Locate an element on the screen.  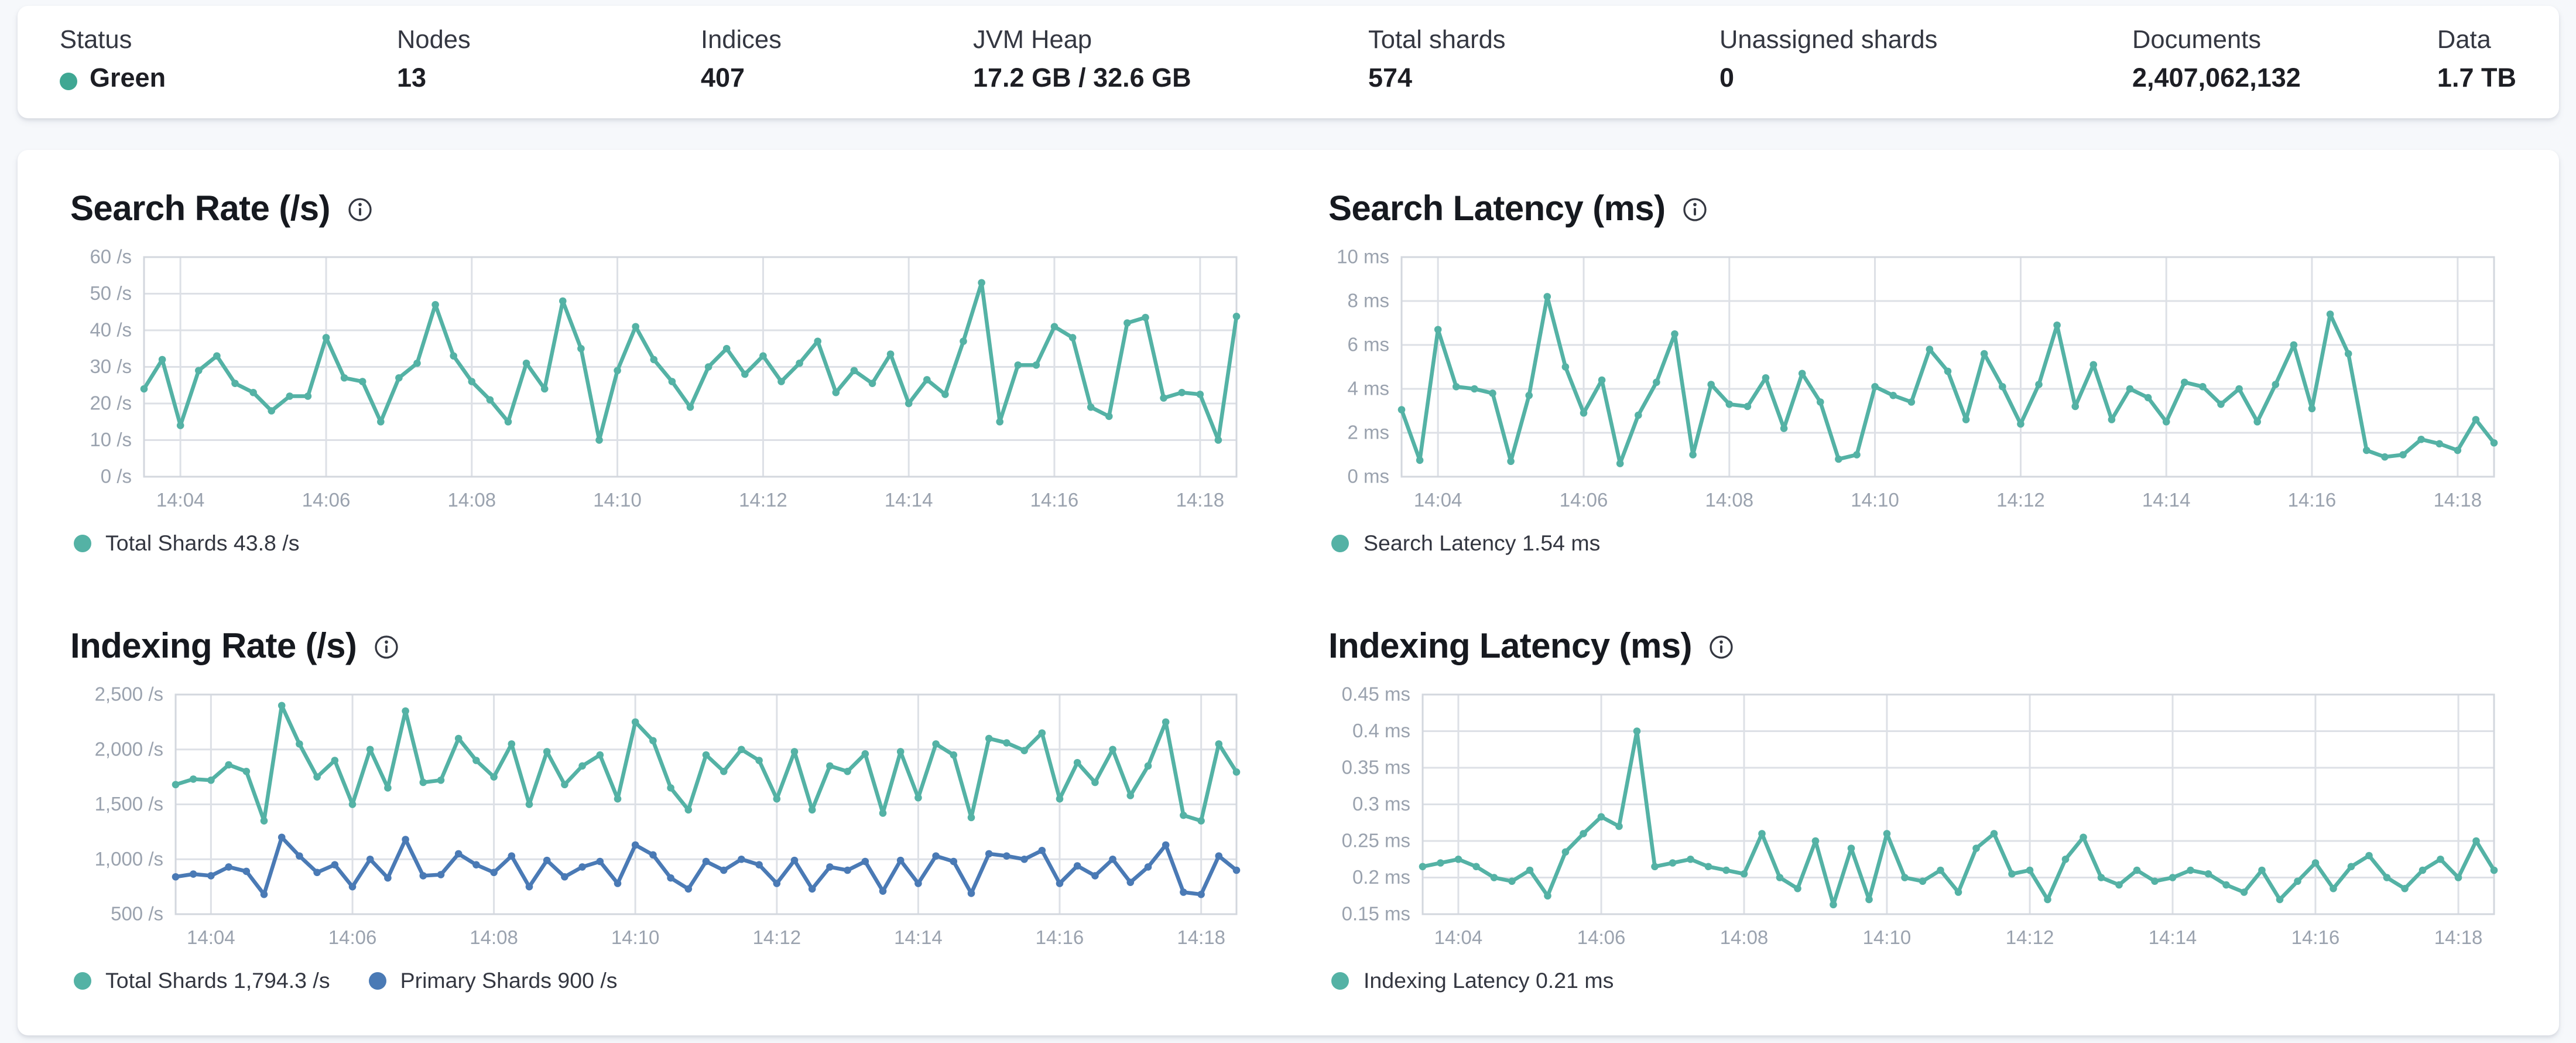
svg-text: 10 /s is located at coordinates (111, 439).